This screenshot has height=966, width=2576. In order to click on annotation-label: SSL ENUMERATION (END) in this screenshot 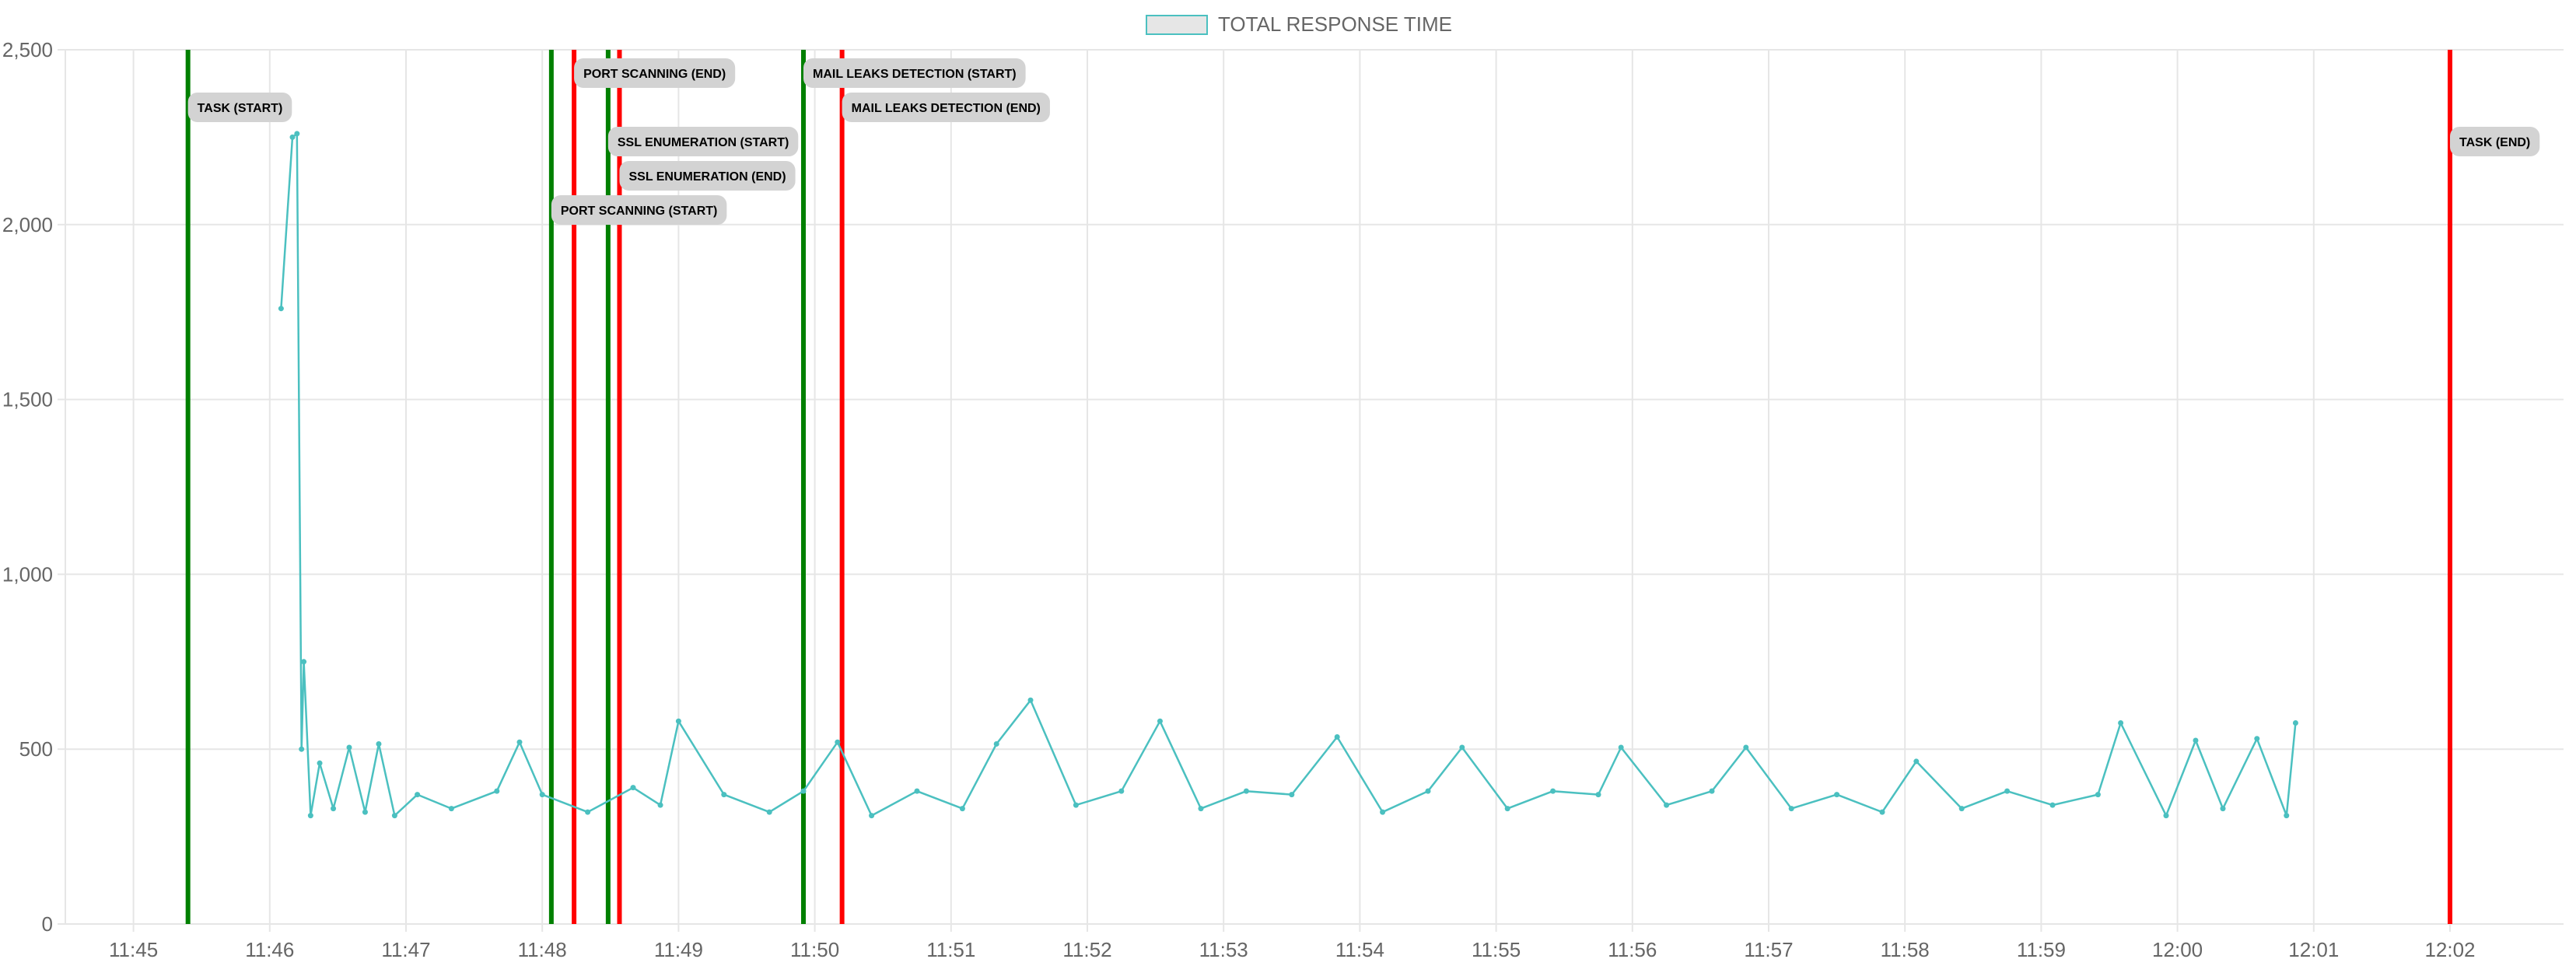, I will do `click(708, 176)`.